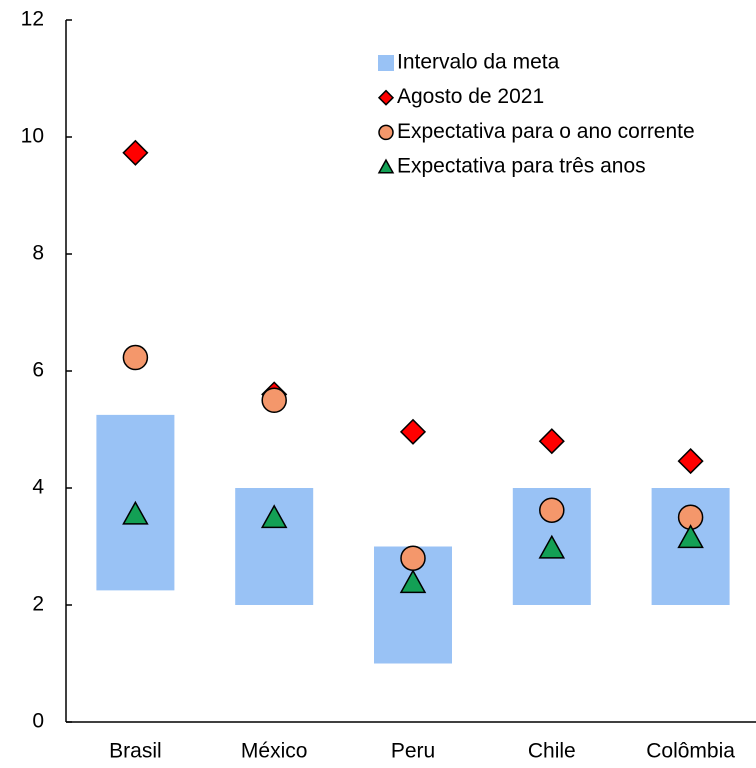 Image resolution: width=756 pixels, height=768 pixels. What do you see at coordinates (38, 487) in the screenshot?
I see `y-tick-label: 4` at bounding box center [38, 487].